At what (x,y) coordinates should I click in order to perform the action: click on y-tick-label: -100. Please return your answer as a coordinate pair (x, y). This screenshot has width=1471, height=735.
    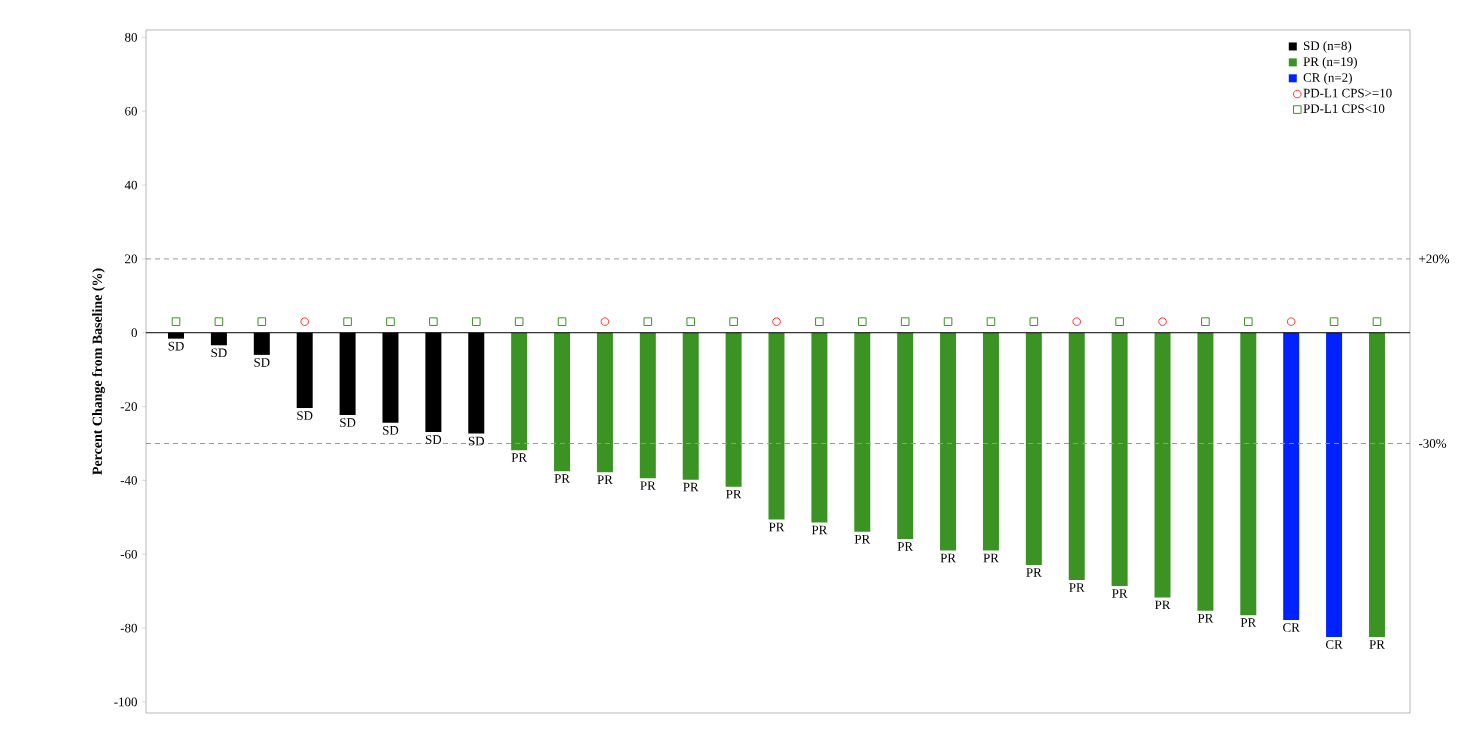
    Looking at the image, I should click on (125, 702).